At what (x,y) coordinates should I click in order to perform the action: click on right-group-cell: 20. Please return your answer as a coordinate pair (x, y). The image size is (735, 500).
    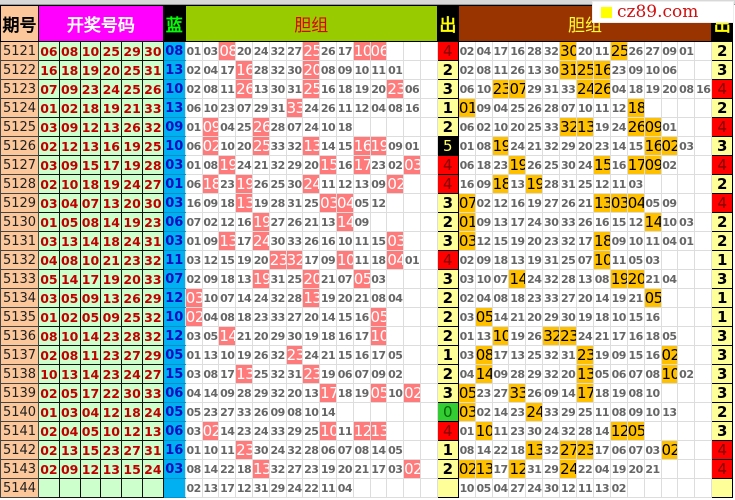
    Looking at the image, I should click on (585, 146).